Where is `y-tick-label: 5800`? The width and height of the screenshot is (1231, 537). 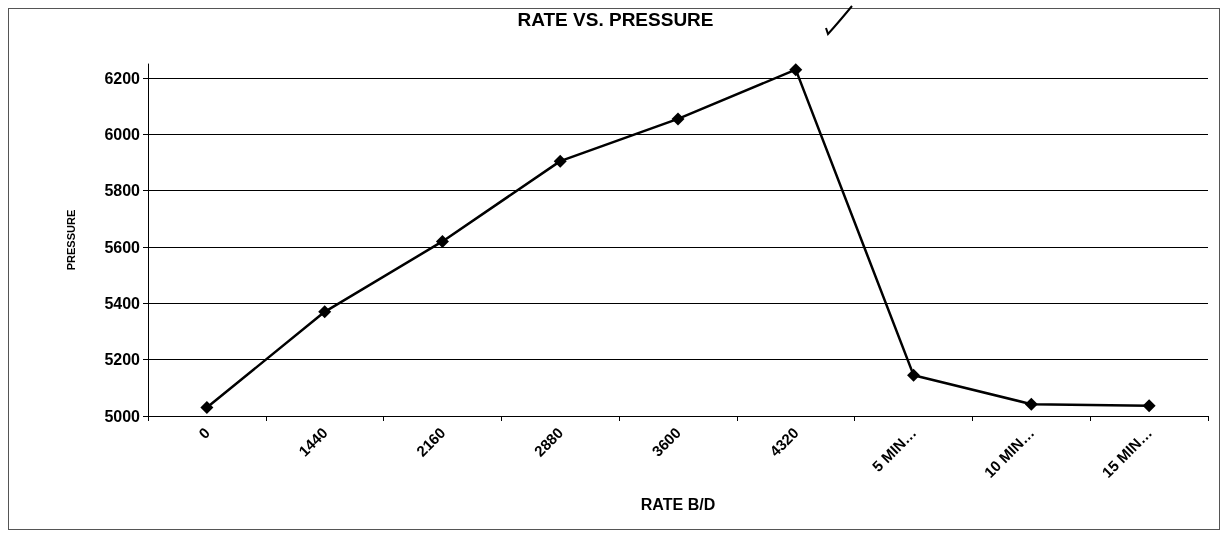 y-tick-label: 5800 is located at coordinates (122, 191).